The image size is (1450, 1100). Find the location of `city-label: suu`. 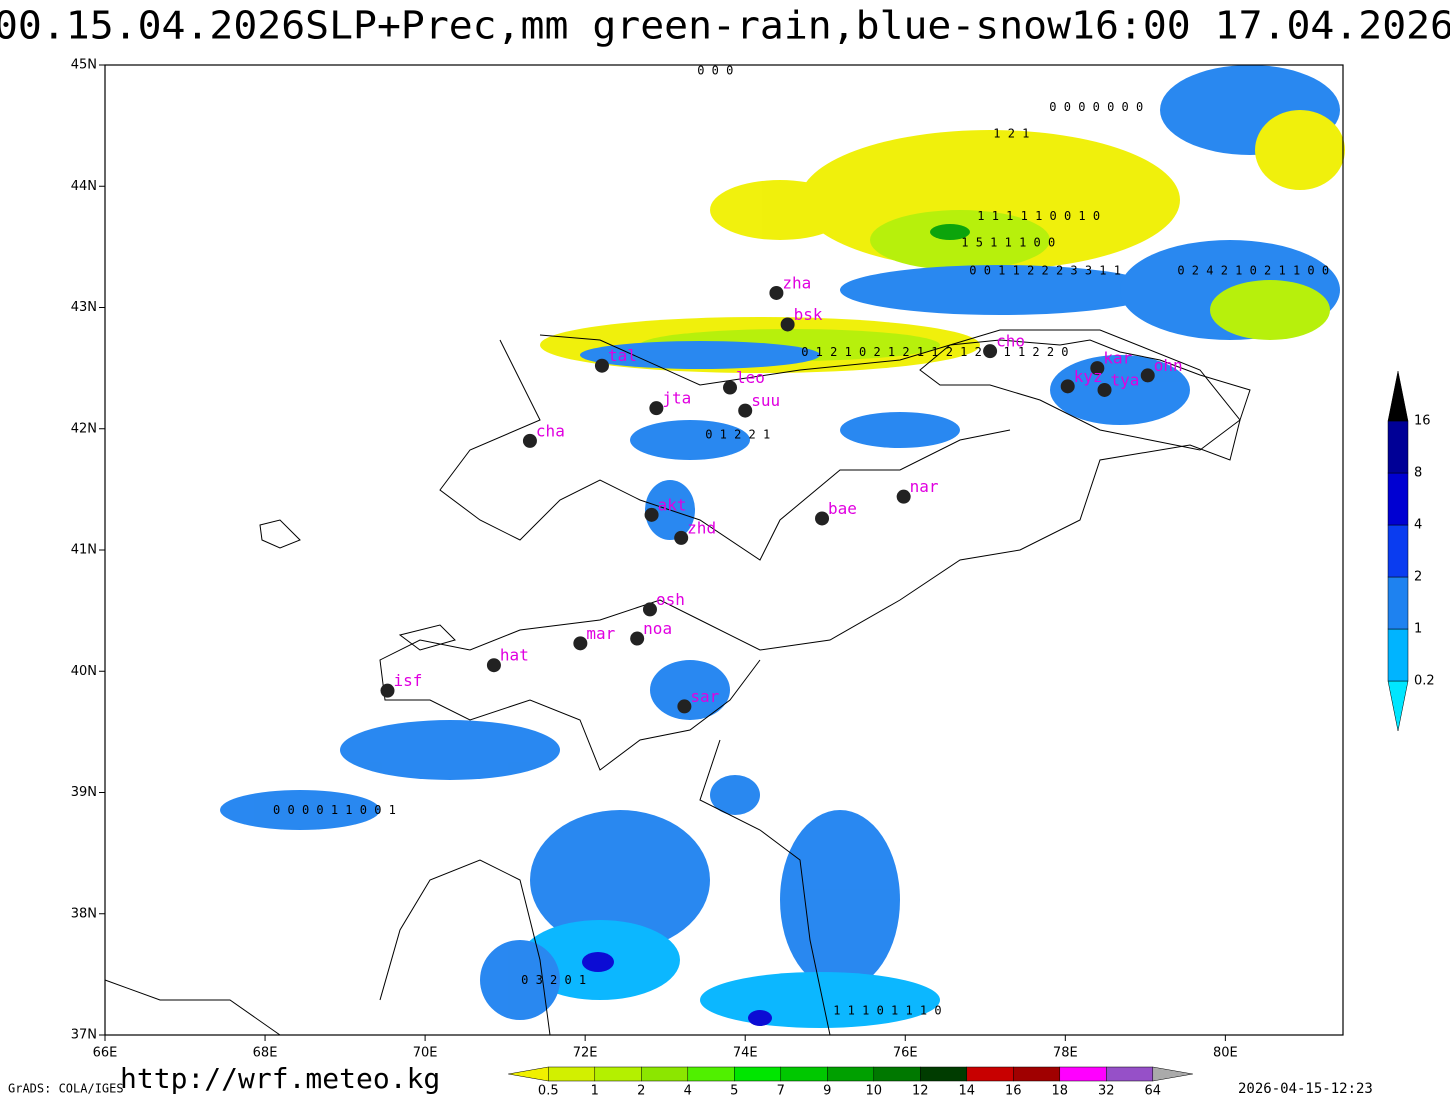

city-label: suu is located at coordinates (765, 400).